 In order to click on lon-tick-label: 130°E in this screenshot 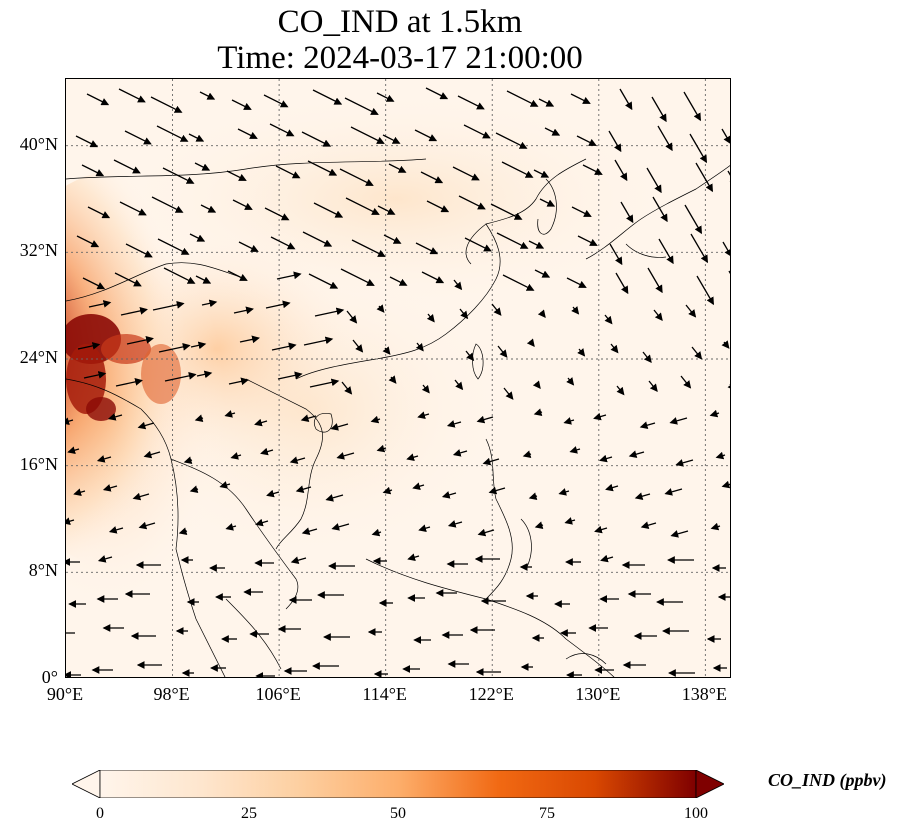, I will do `click(598, 694)`.